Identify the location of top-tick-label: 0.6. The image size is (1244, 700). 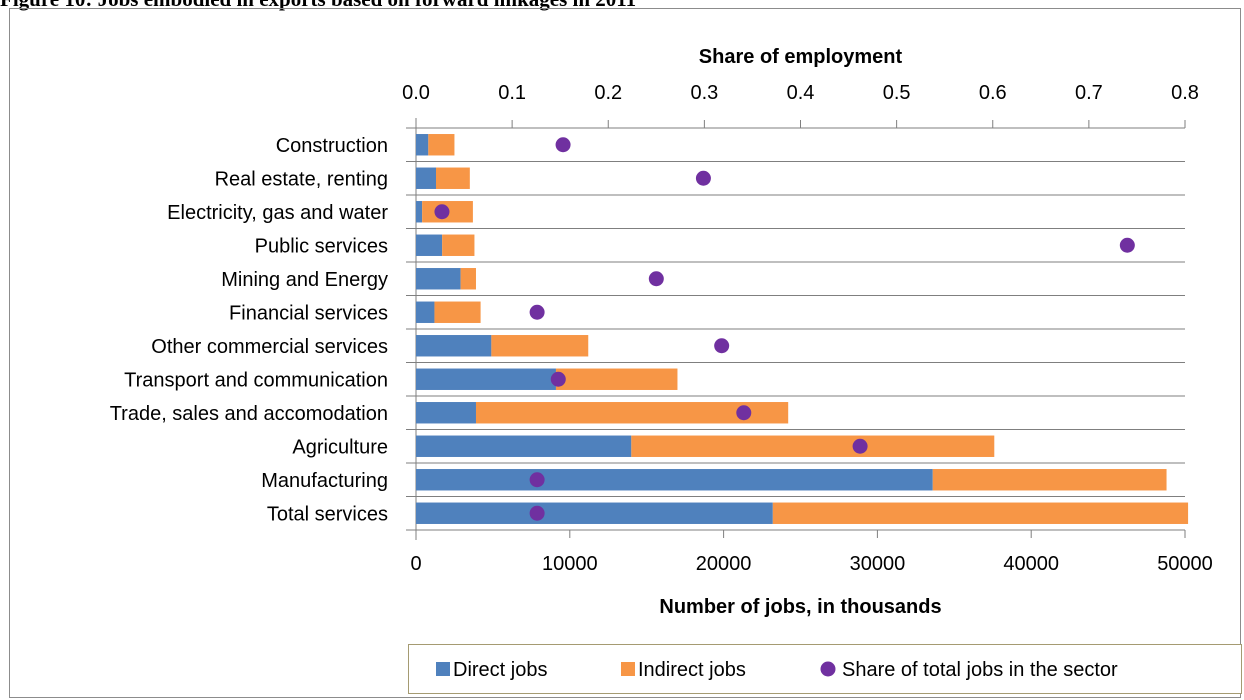
(993, 93).